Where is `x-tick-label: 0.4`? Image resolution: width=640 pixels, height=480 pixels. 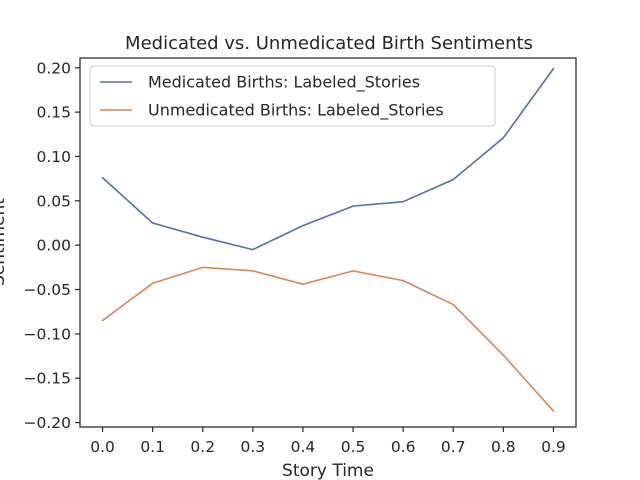
x-tick-label: 0.4 is located at coordinates (303, 447).